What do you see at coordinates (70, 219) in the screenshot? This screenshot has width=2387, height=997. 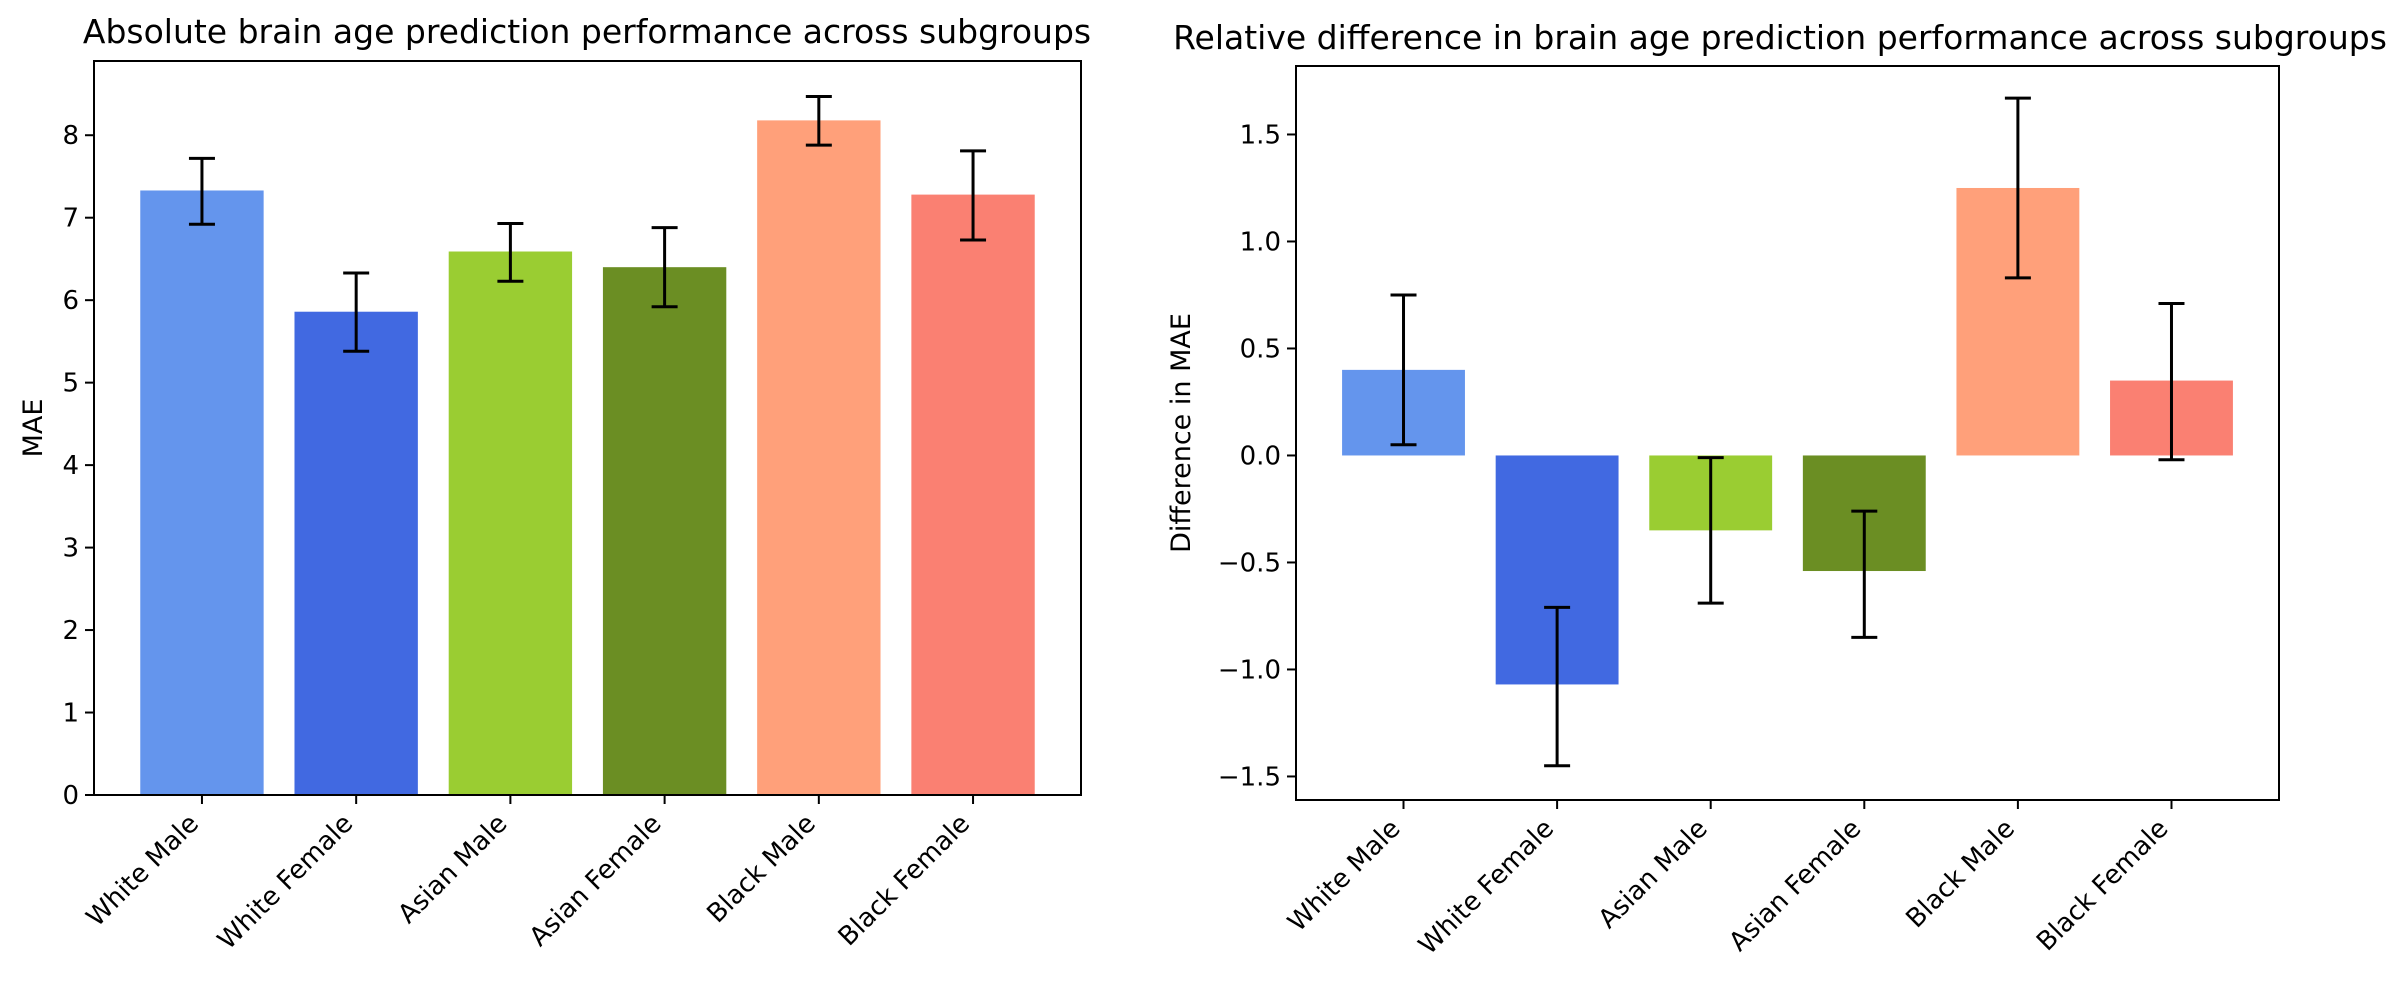 I see `y-tick-label: 7` at bounding box center [70, 219].